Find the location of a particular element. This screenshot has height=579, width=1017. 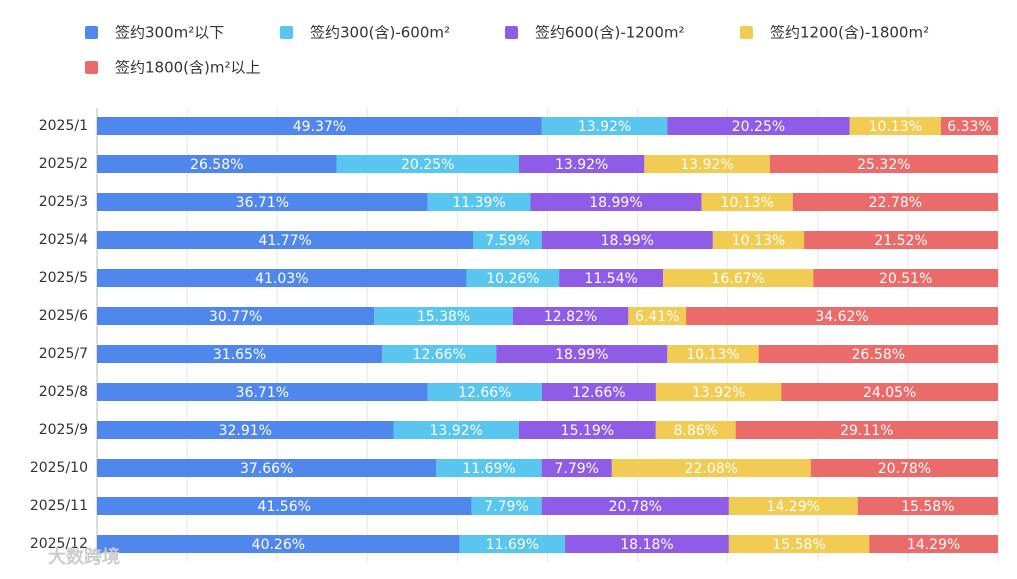

value-label: 11.69% is located at coordinates (512, 545).